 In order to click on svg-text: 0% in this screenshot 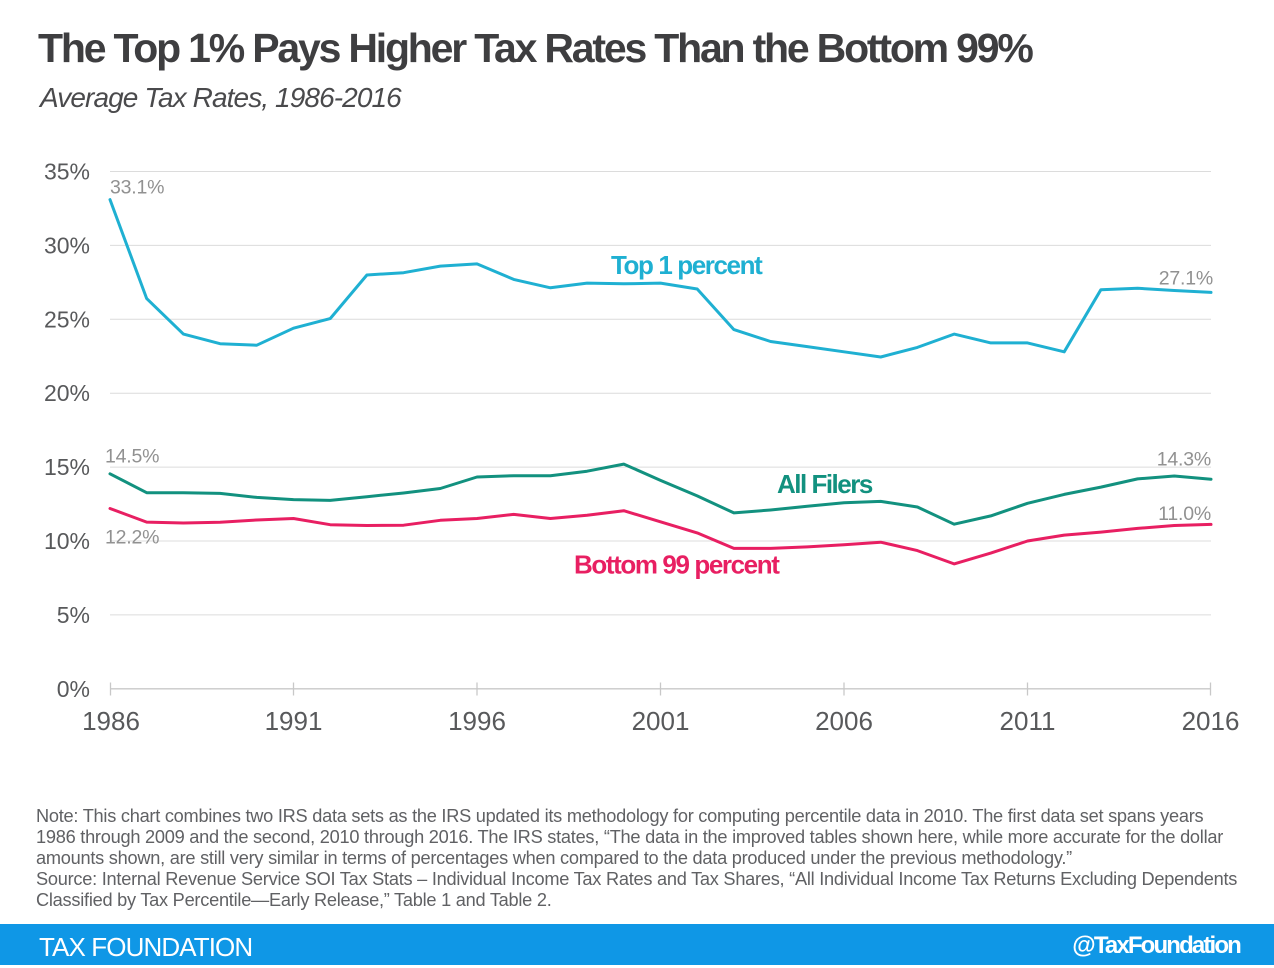, I will do `click(73, 689)`.